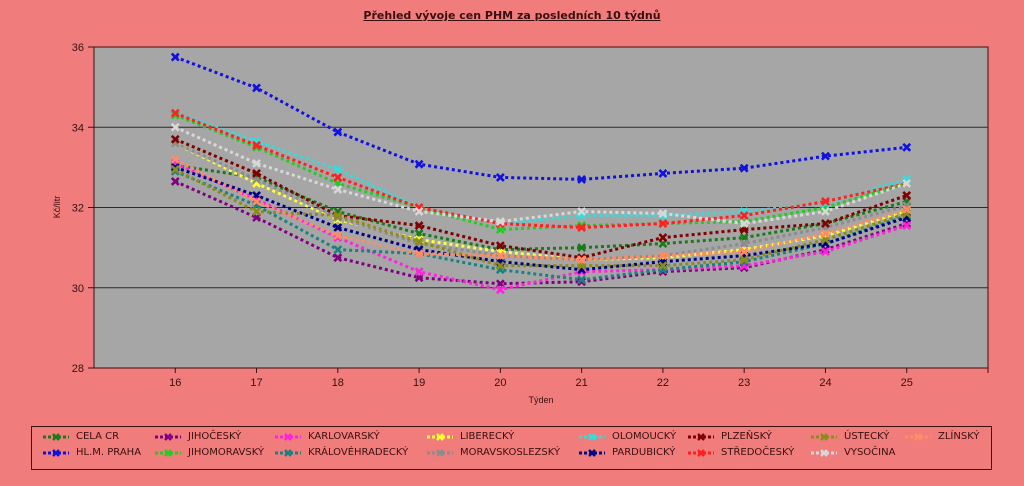  What do you see at coordinates (746, 436) in the screenshot?
I see `legend-label: PLZEŇSKÝ` at bounding box center [746, 436].